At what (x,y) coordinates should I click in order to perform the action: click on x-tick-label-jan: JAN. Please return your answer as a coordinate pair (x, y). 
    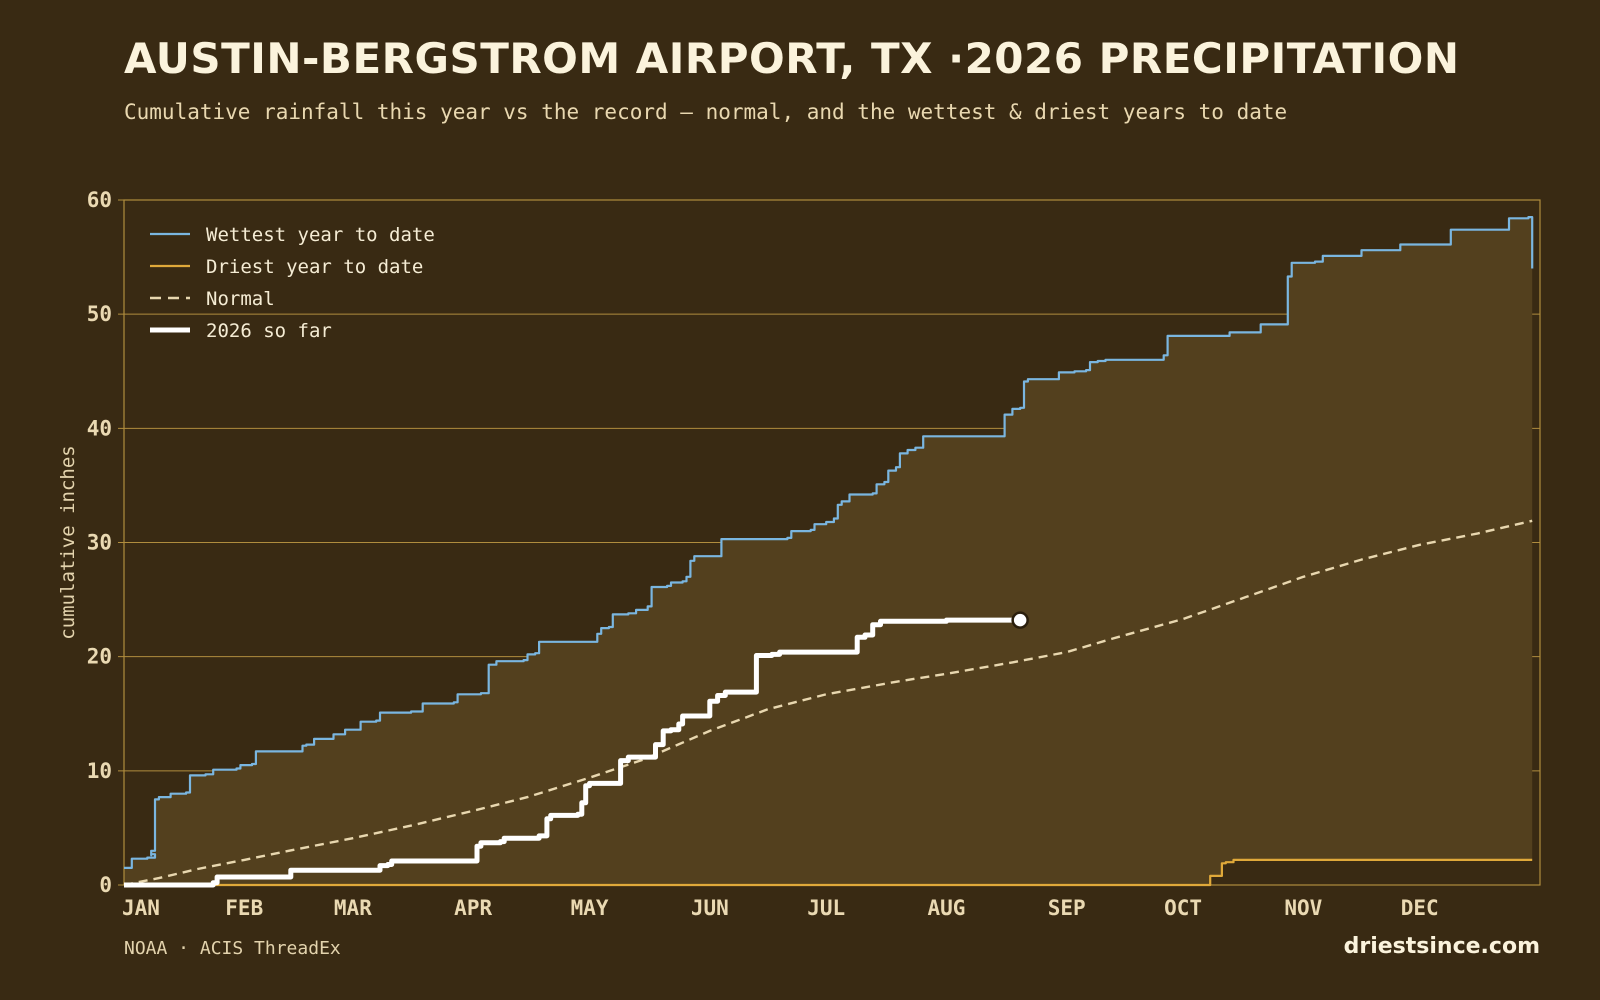
    Looking at the image, I should click on (141, 908).